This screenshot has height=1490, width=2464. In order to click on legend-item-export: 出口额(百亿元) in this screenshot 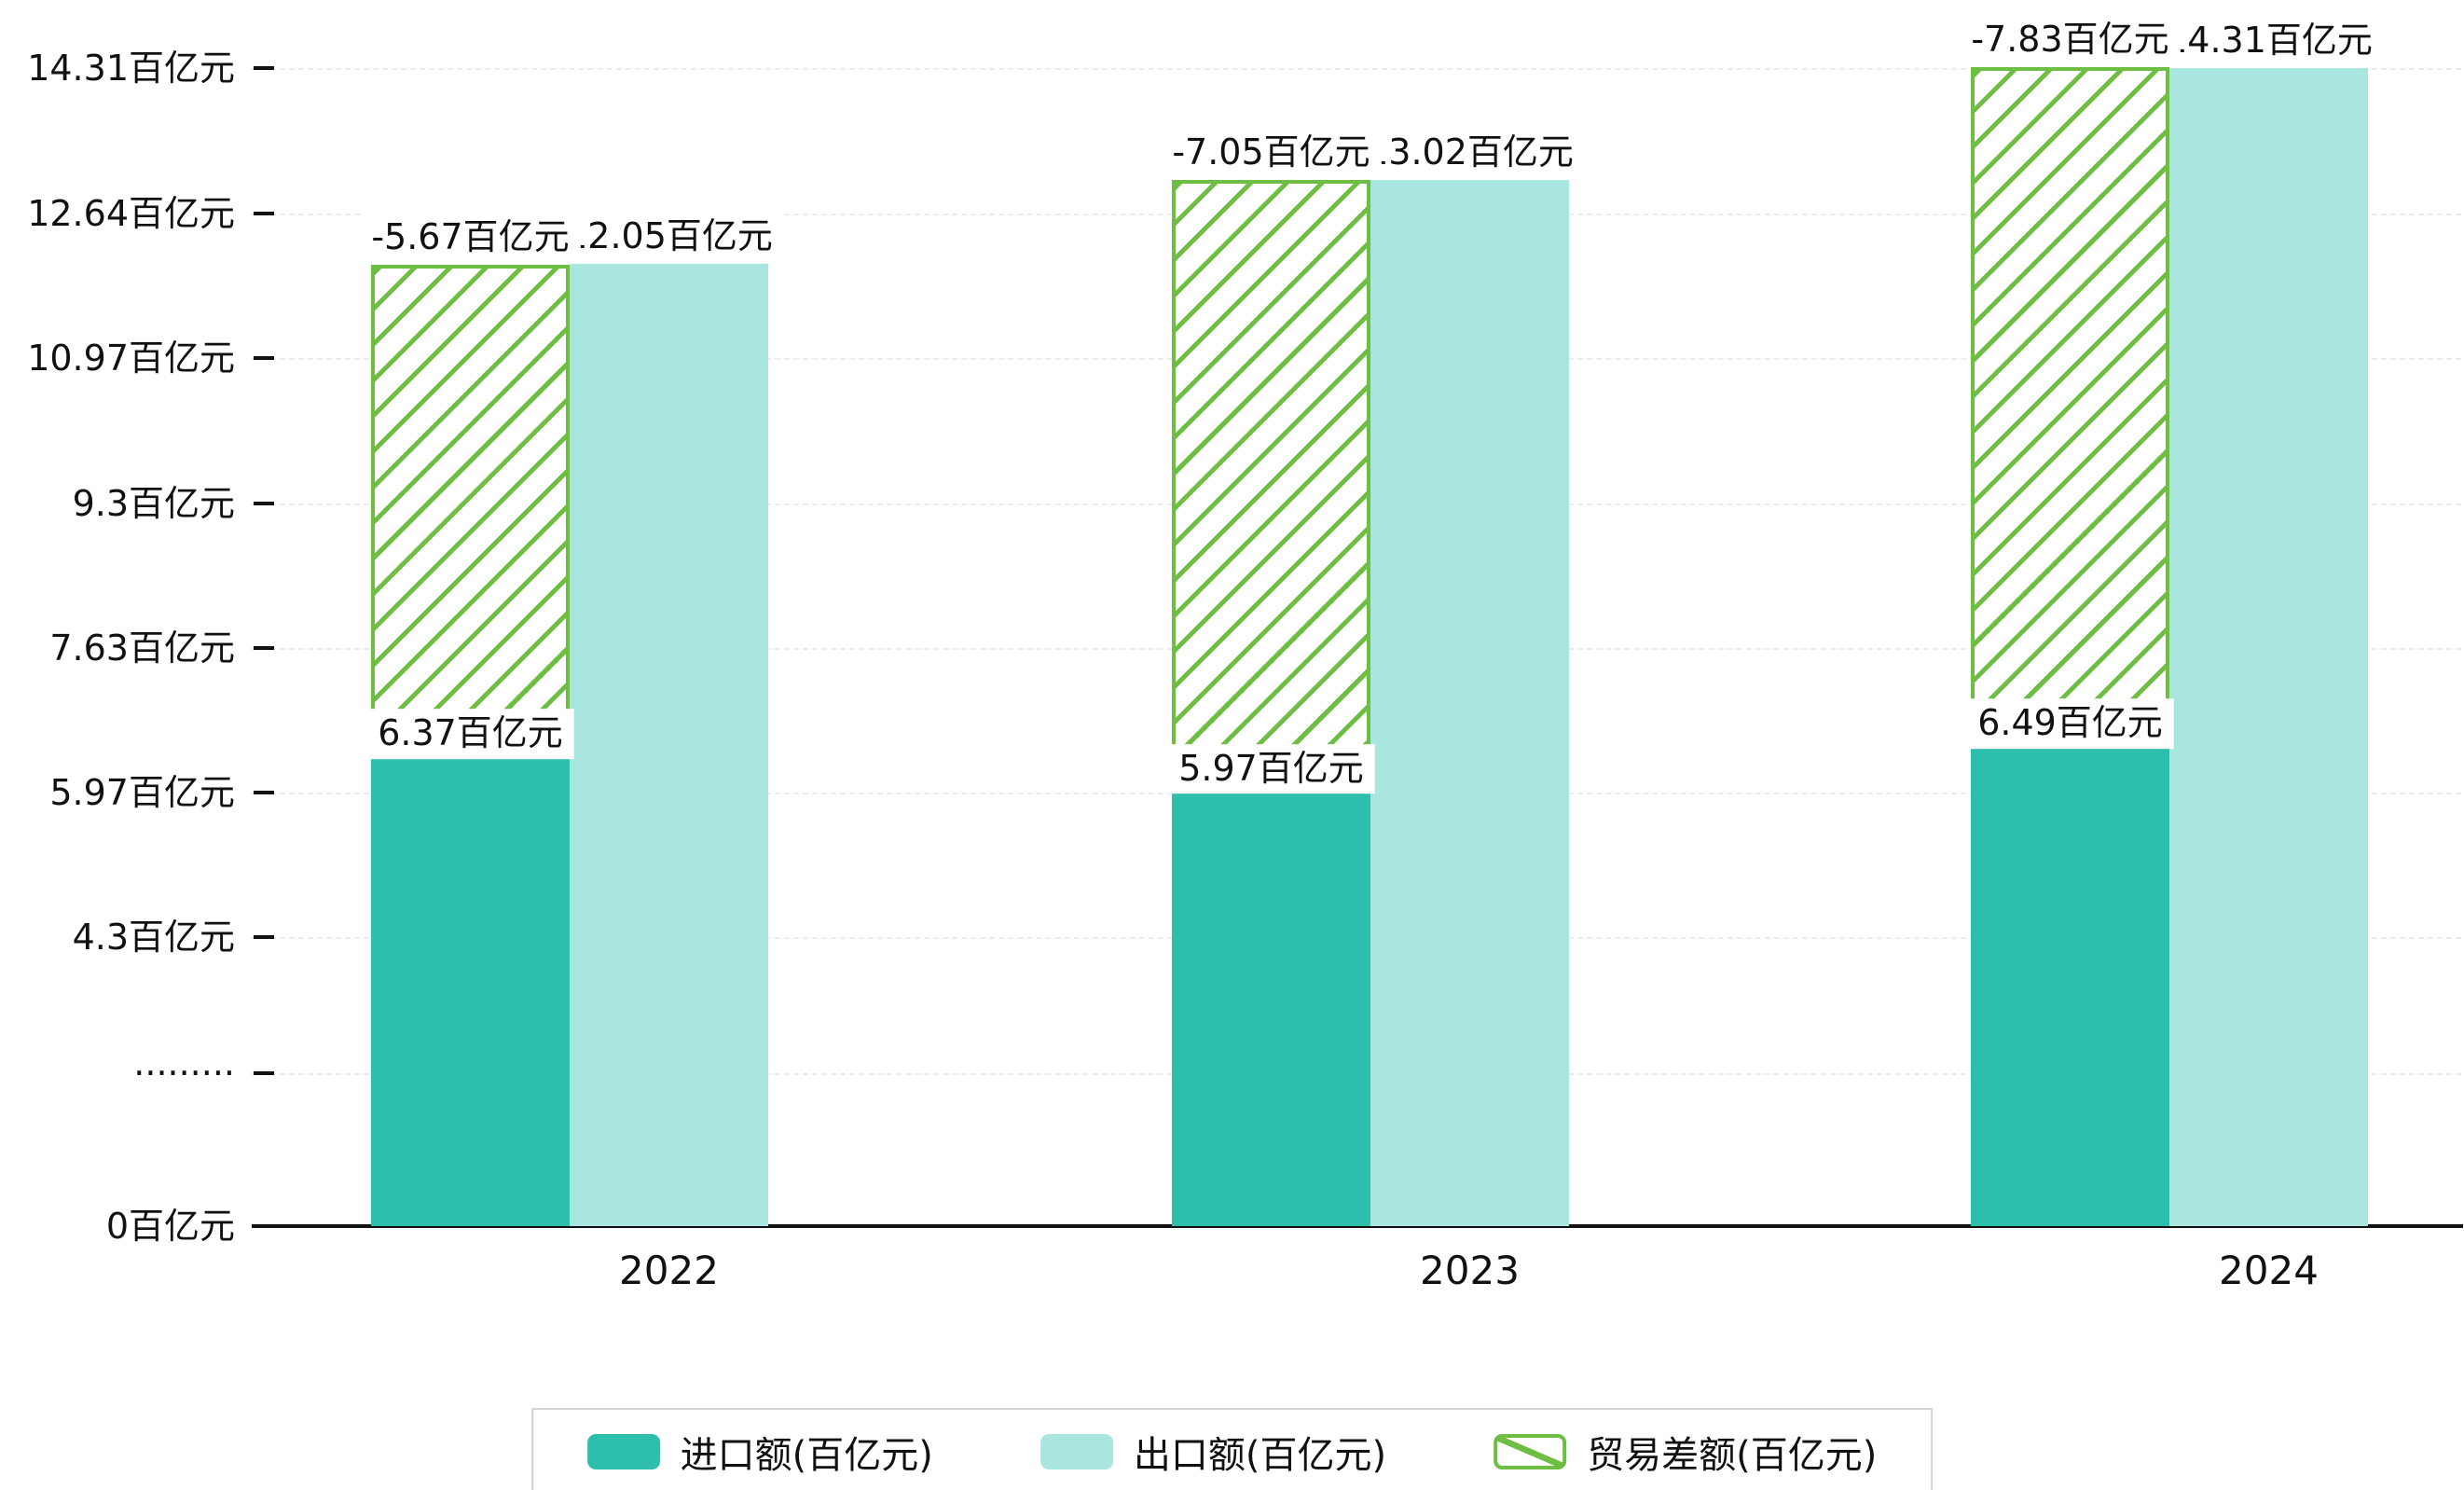, I will do `click(1213, 1452)`.